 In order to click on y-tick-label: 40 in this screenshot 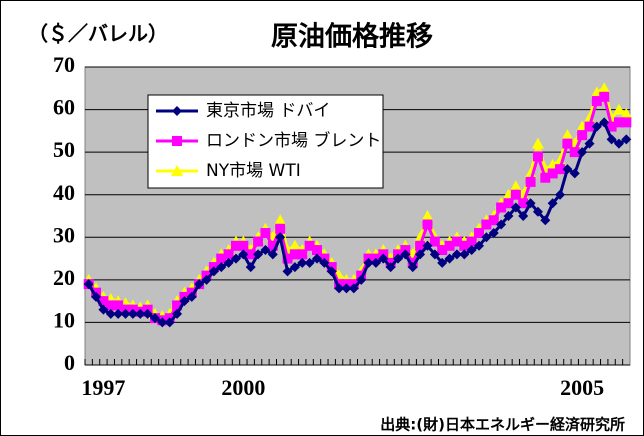, I will do `click(64, 192)`.